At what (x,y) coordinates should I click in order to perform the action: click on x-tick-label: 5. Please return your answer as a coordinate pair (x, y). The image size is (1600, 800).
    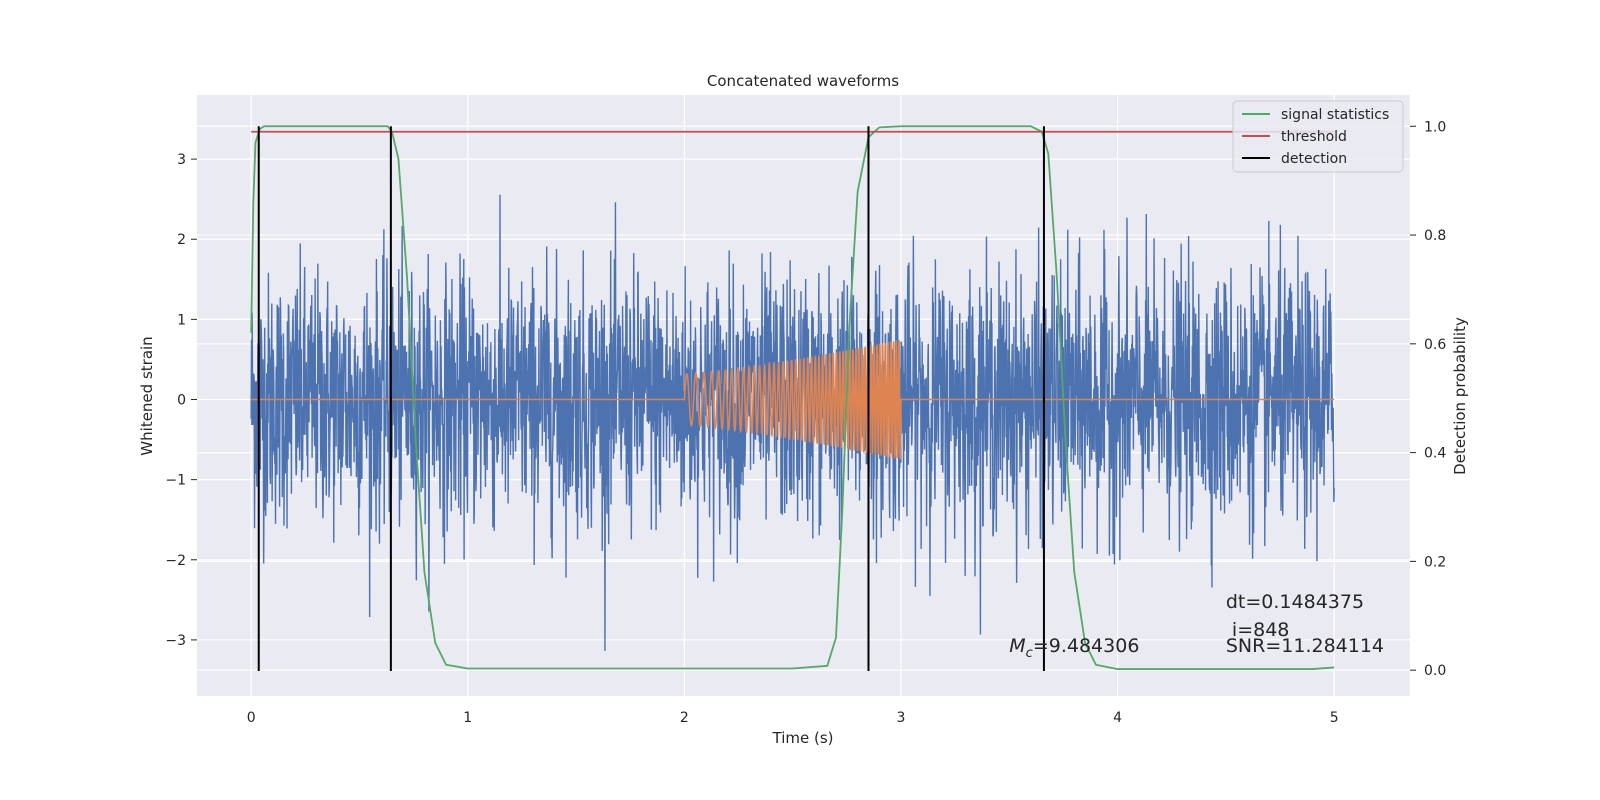
    Looking at the image, I should click on (1334, 718).